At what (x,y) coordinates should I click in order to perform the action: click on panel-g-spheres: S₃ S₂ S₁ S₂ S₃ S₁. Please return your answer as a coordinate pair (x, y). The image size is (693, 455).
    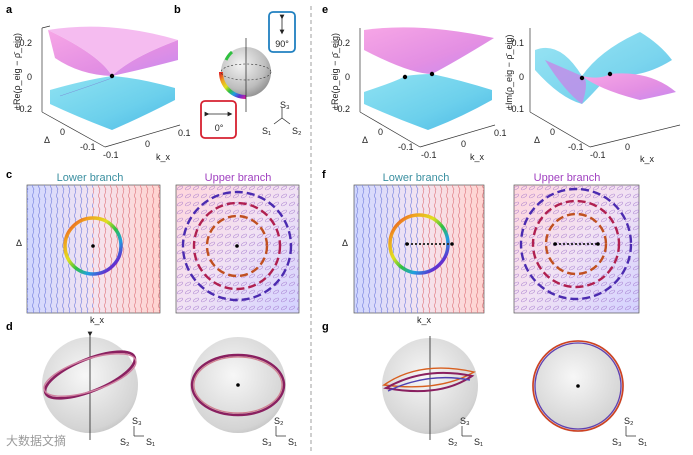
    Looking at the image, I should click on (514, 391).